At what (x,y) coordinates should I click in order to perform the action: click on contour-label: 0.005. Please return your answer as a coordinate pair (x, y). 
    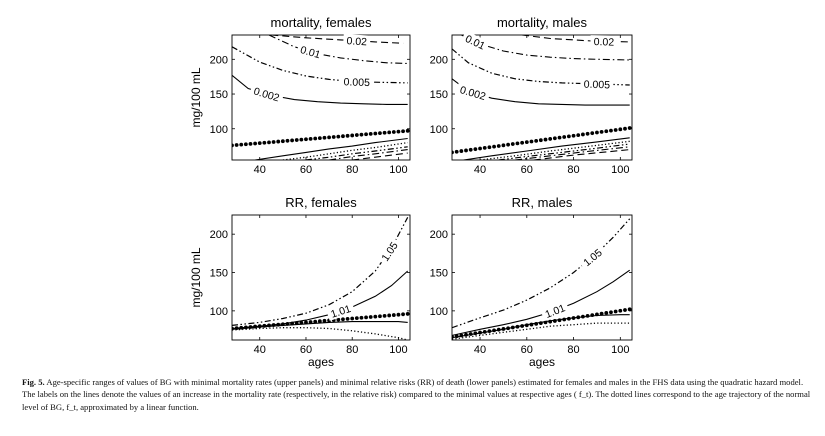
    Looking at the image, I should click on (357, 82).